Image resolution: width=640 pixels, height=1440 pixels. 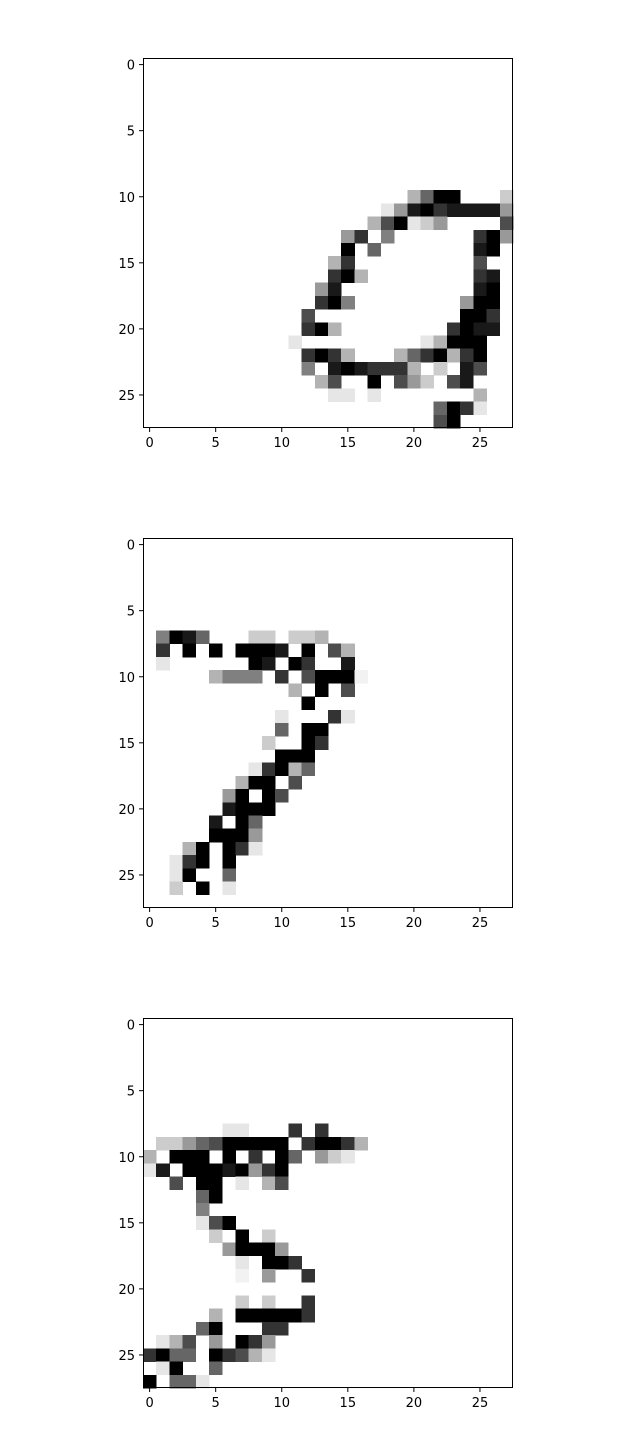 What do you see at coordinates (414, 443) in the screenshot?
I see `x-tick-label: 20` at bounding box center [414, 443].